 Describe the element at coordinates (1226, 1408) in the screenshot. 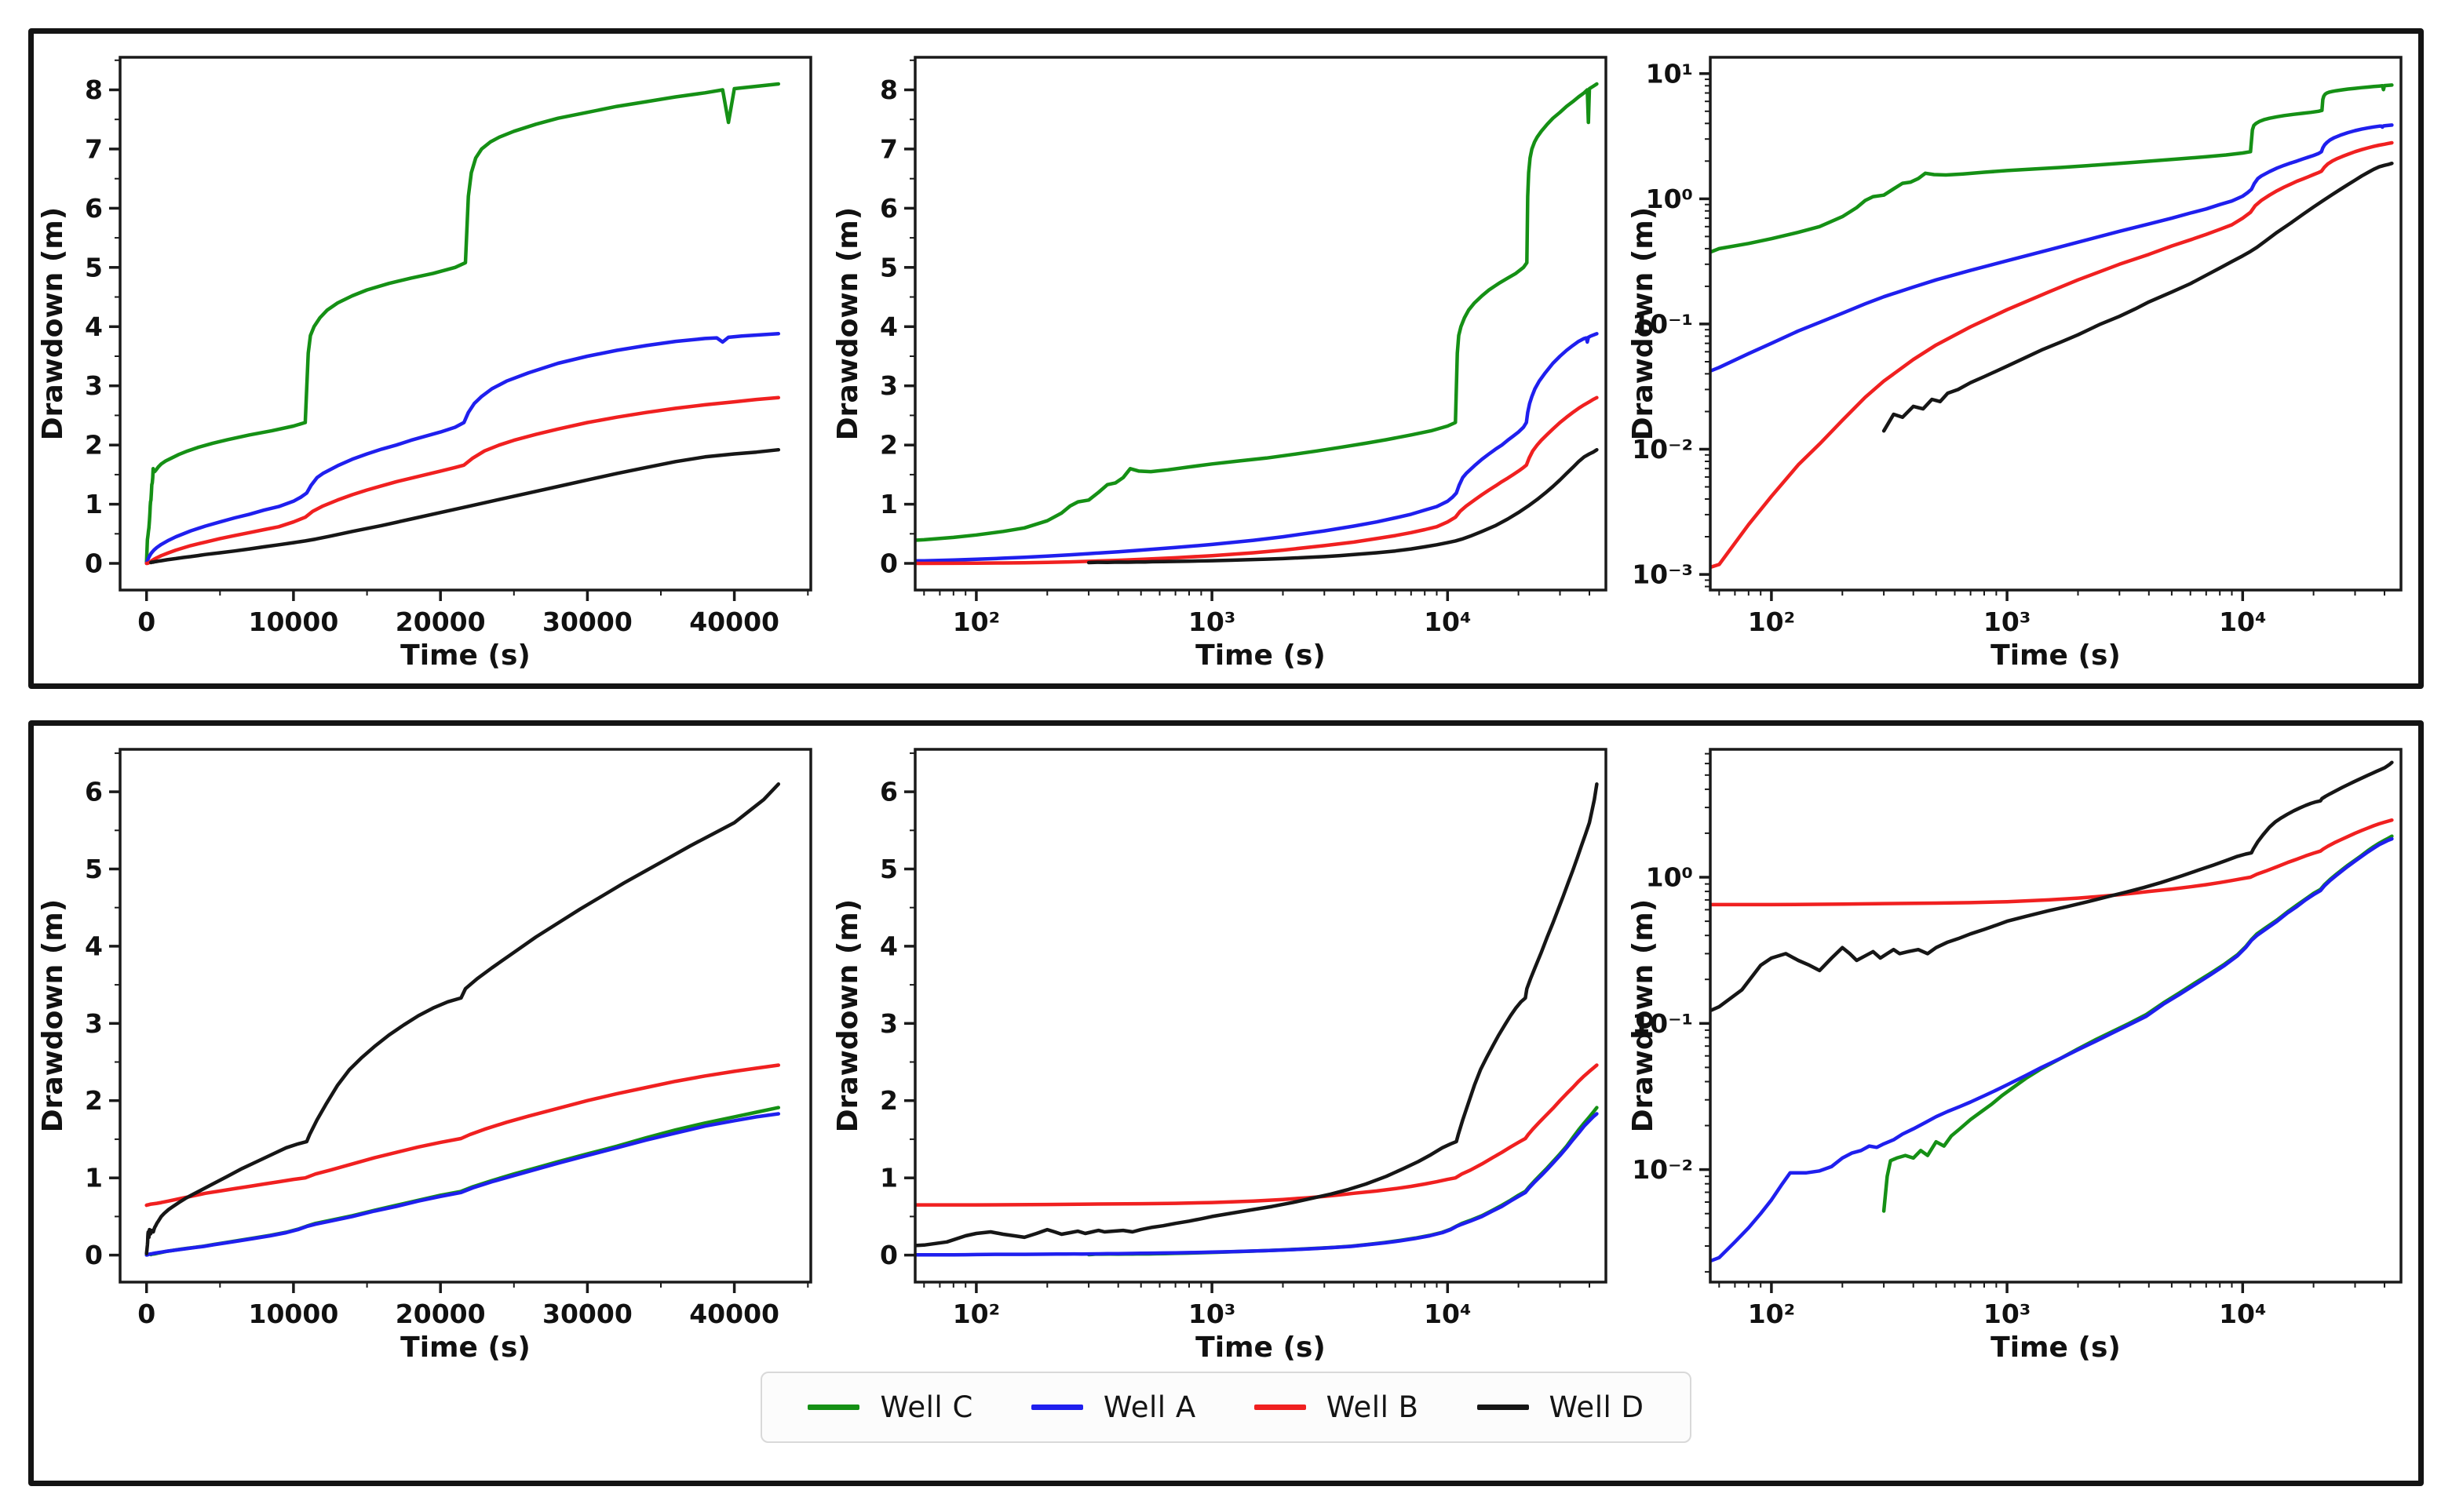

I see `legend: Well C Well A Well B Well D` at that location.